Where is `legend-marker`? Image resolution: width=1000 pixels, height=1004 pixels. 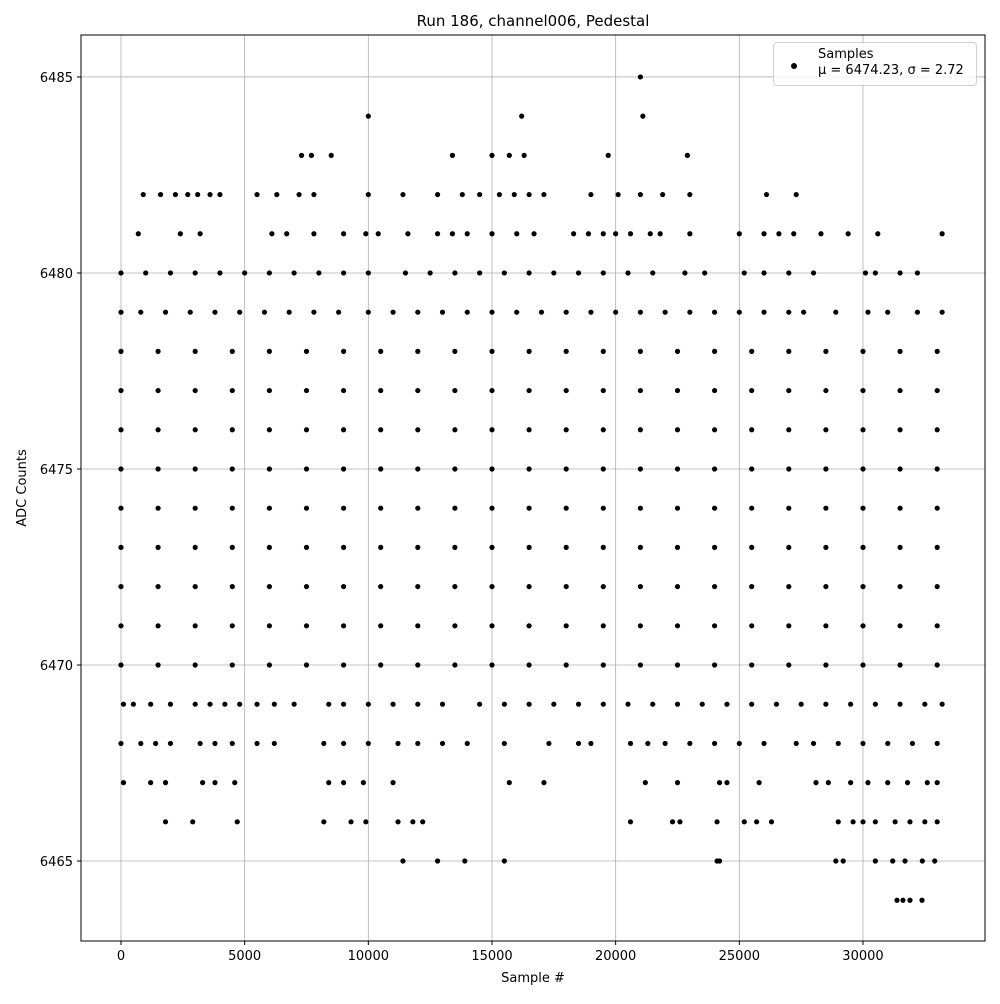
legend-marker is located at coordinates (794, 66).